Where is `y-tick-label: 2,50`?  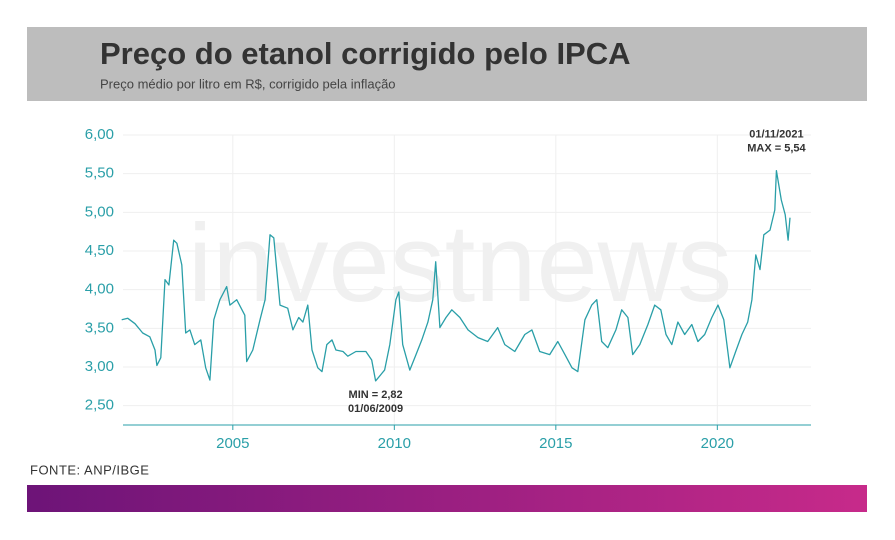
y-tick-label: 2,50 is located at coordinates (99, 405).